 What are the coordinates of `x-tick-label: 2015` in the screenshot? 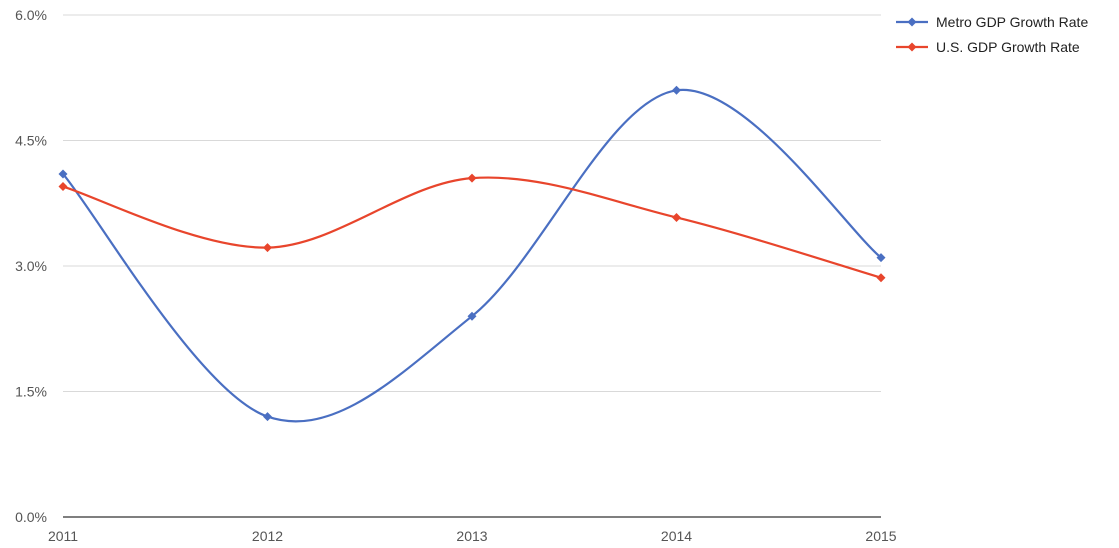 It's located at (880, 536).